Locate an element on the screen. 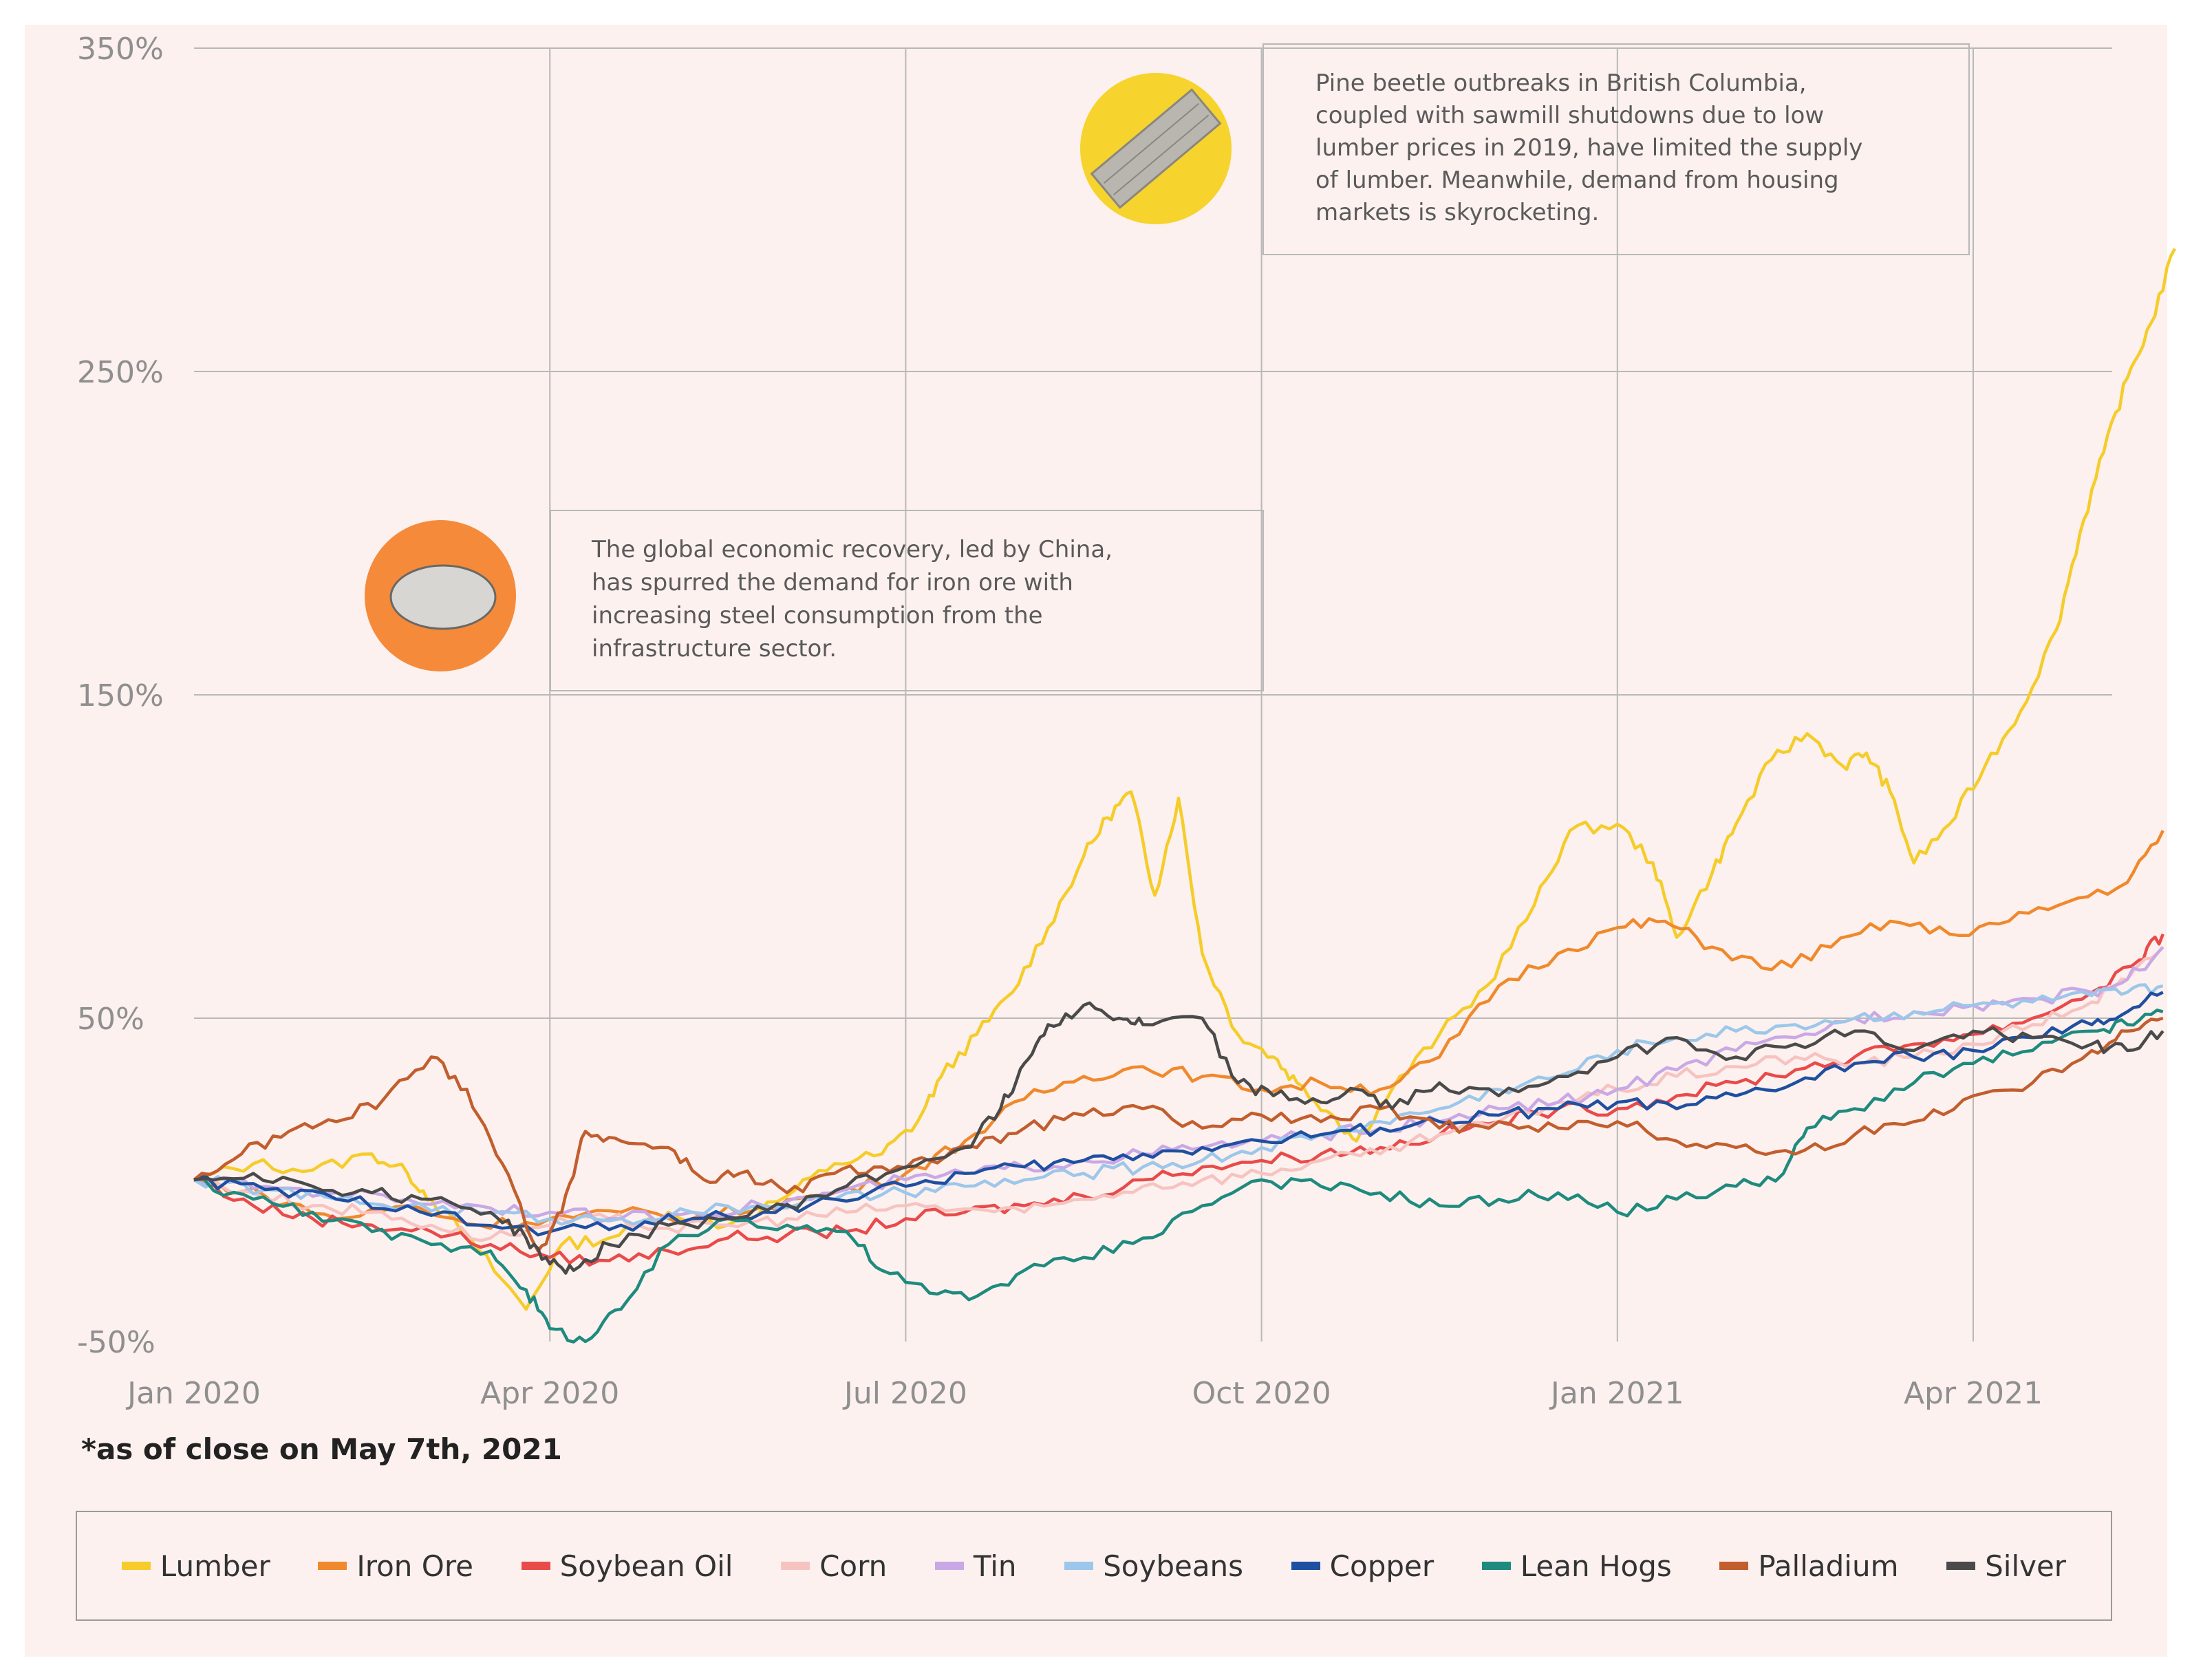  legend-item-lean-hogs: Lean Hogs is located at coordinates (1576, 1566).